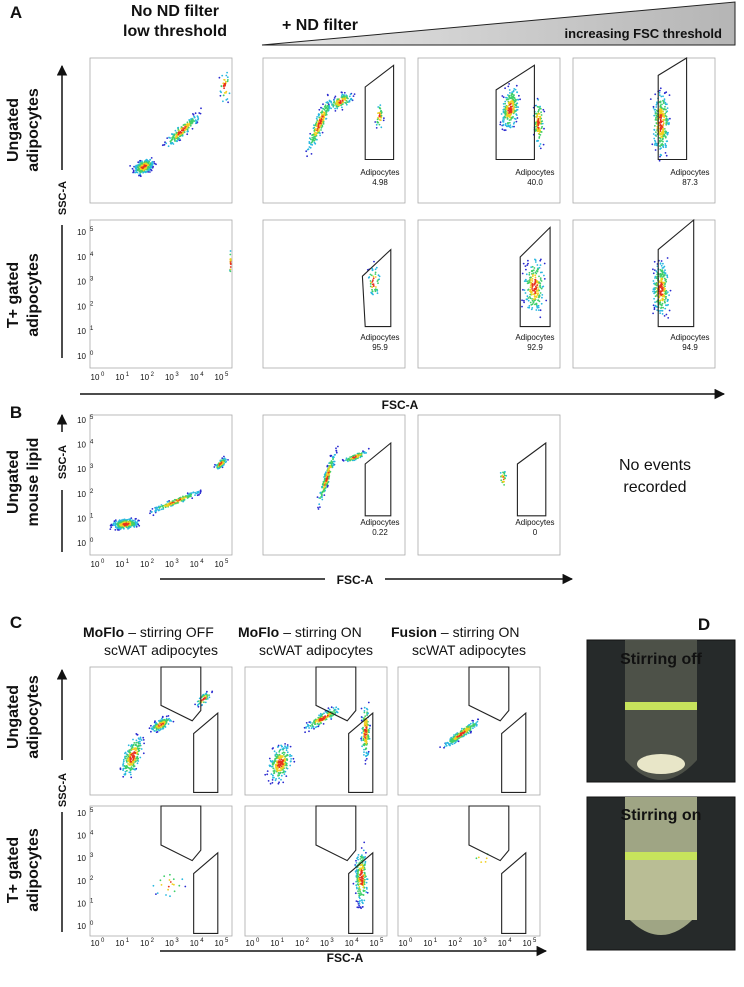 The image size is (744, 987). What do you see at coordinates (227, 562) in the screenshot?
I see `tick-exponent: 5` at bounding box center [227, 562].